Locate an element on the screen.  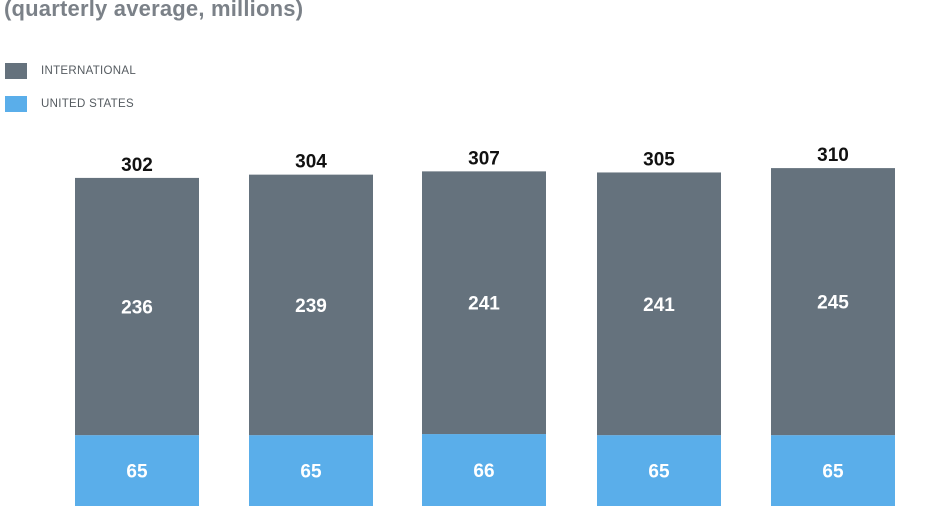
data-label-international-2: 239 is located at coordinates (311, 306).